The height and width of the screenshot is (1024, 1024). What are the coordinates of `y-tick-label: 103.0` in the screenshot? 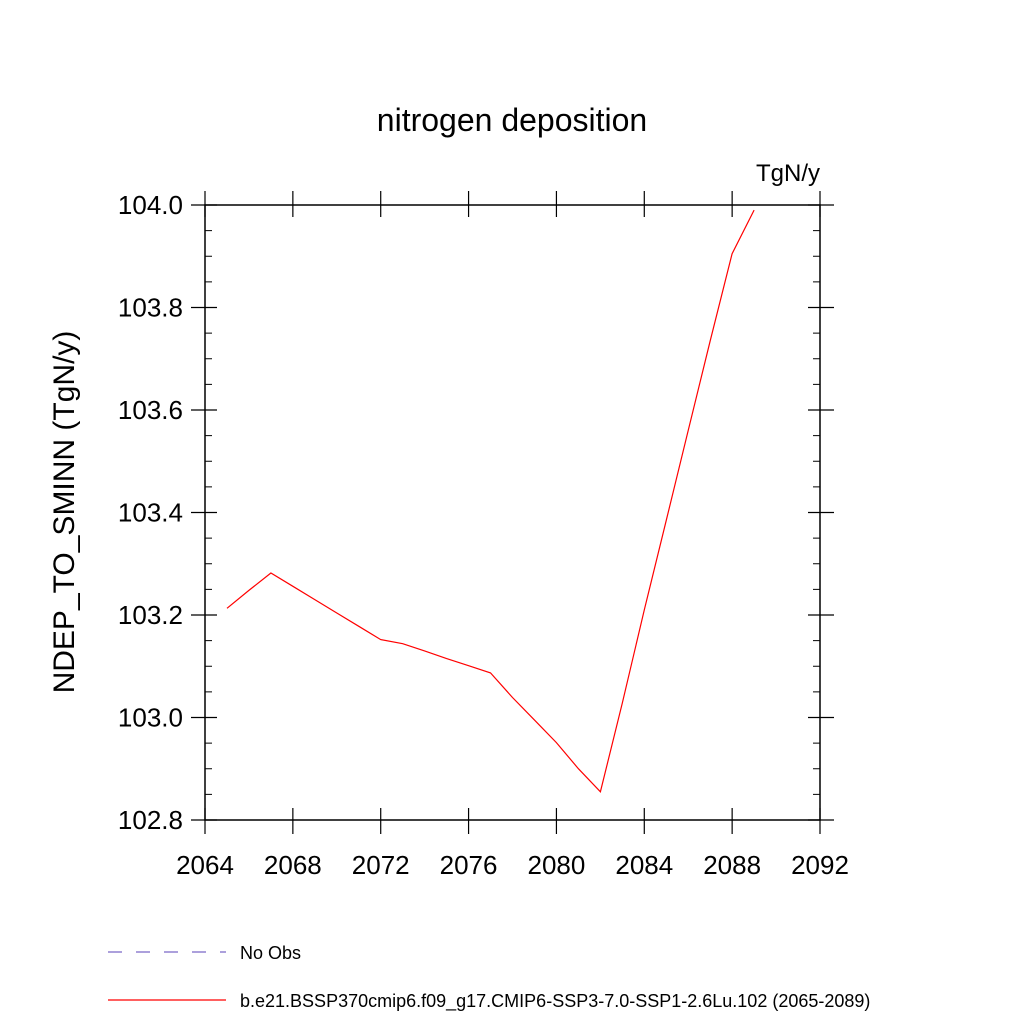 It's located at (150, 718).